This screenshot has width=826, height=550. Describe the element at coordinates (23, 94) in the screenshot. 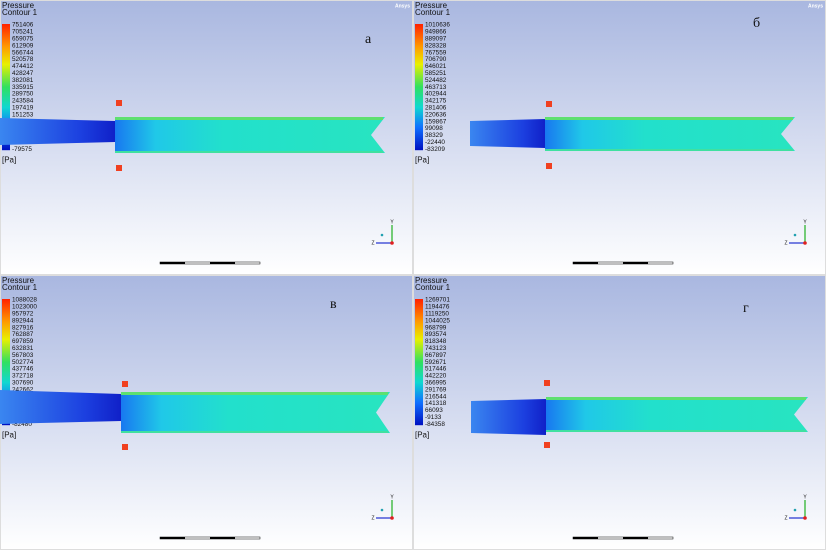

I see `legend-value: 289750` at that location.